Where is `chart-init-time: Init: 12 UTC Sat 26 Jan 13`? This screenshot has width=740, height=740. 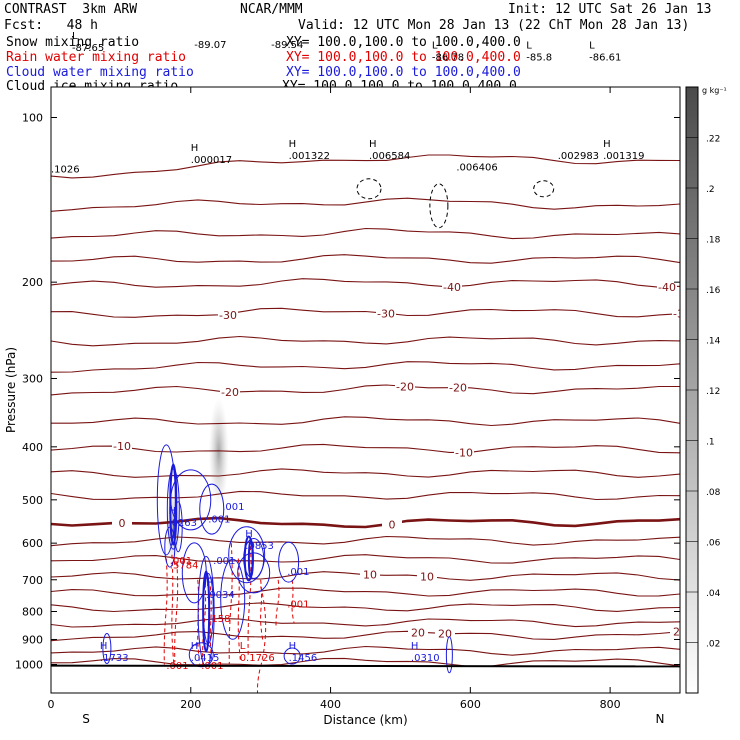
chart-init-time: Init: 12 UTC Sat 26 Jan 13 is located at coordinates (610, 9).